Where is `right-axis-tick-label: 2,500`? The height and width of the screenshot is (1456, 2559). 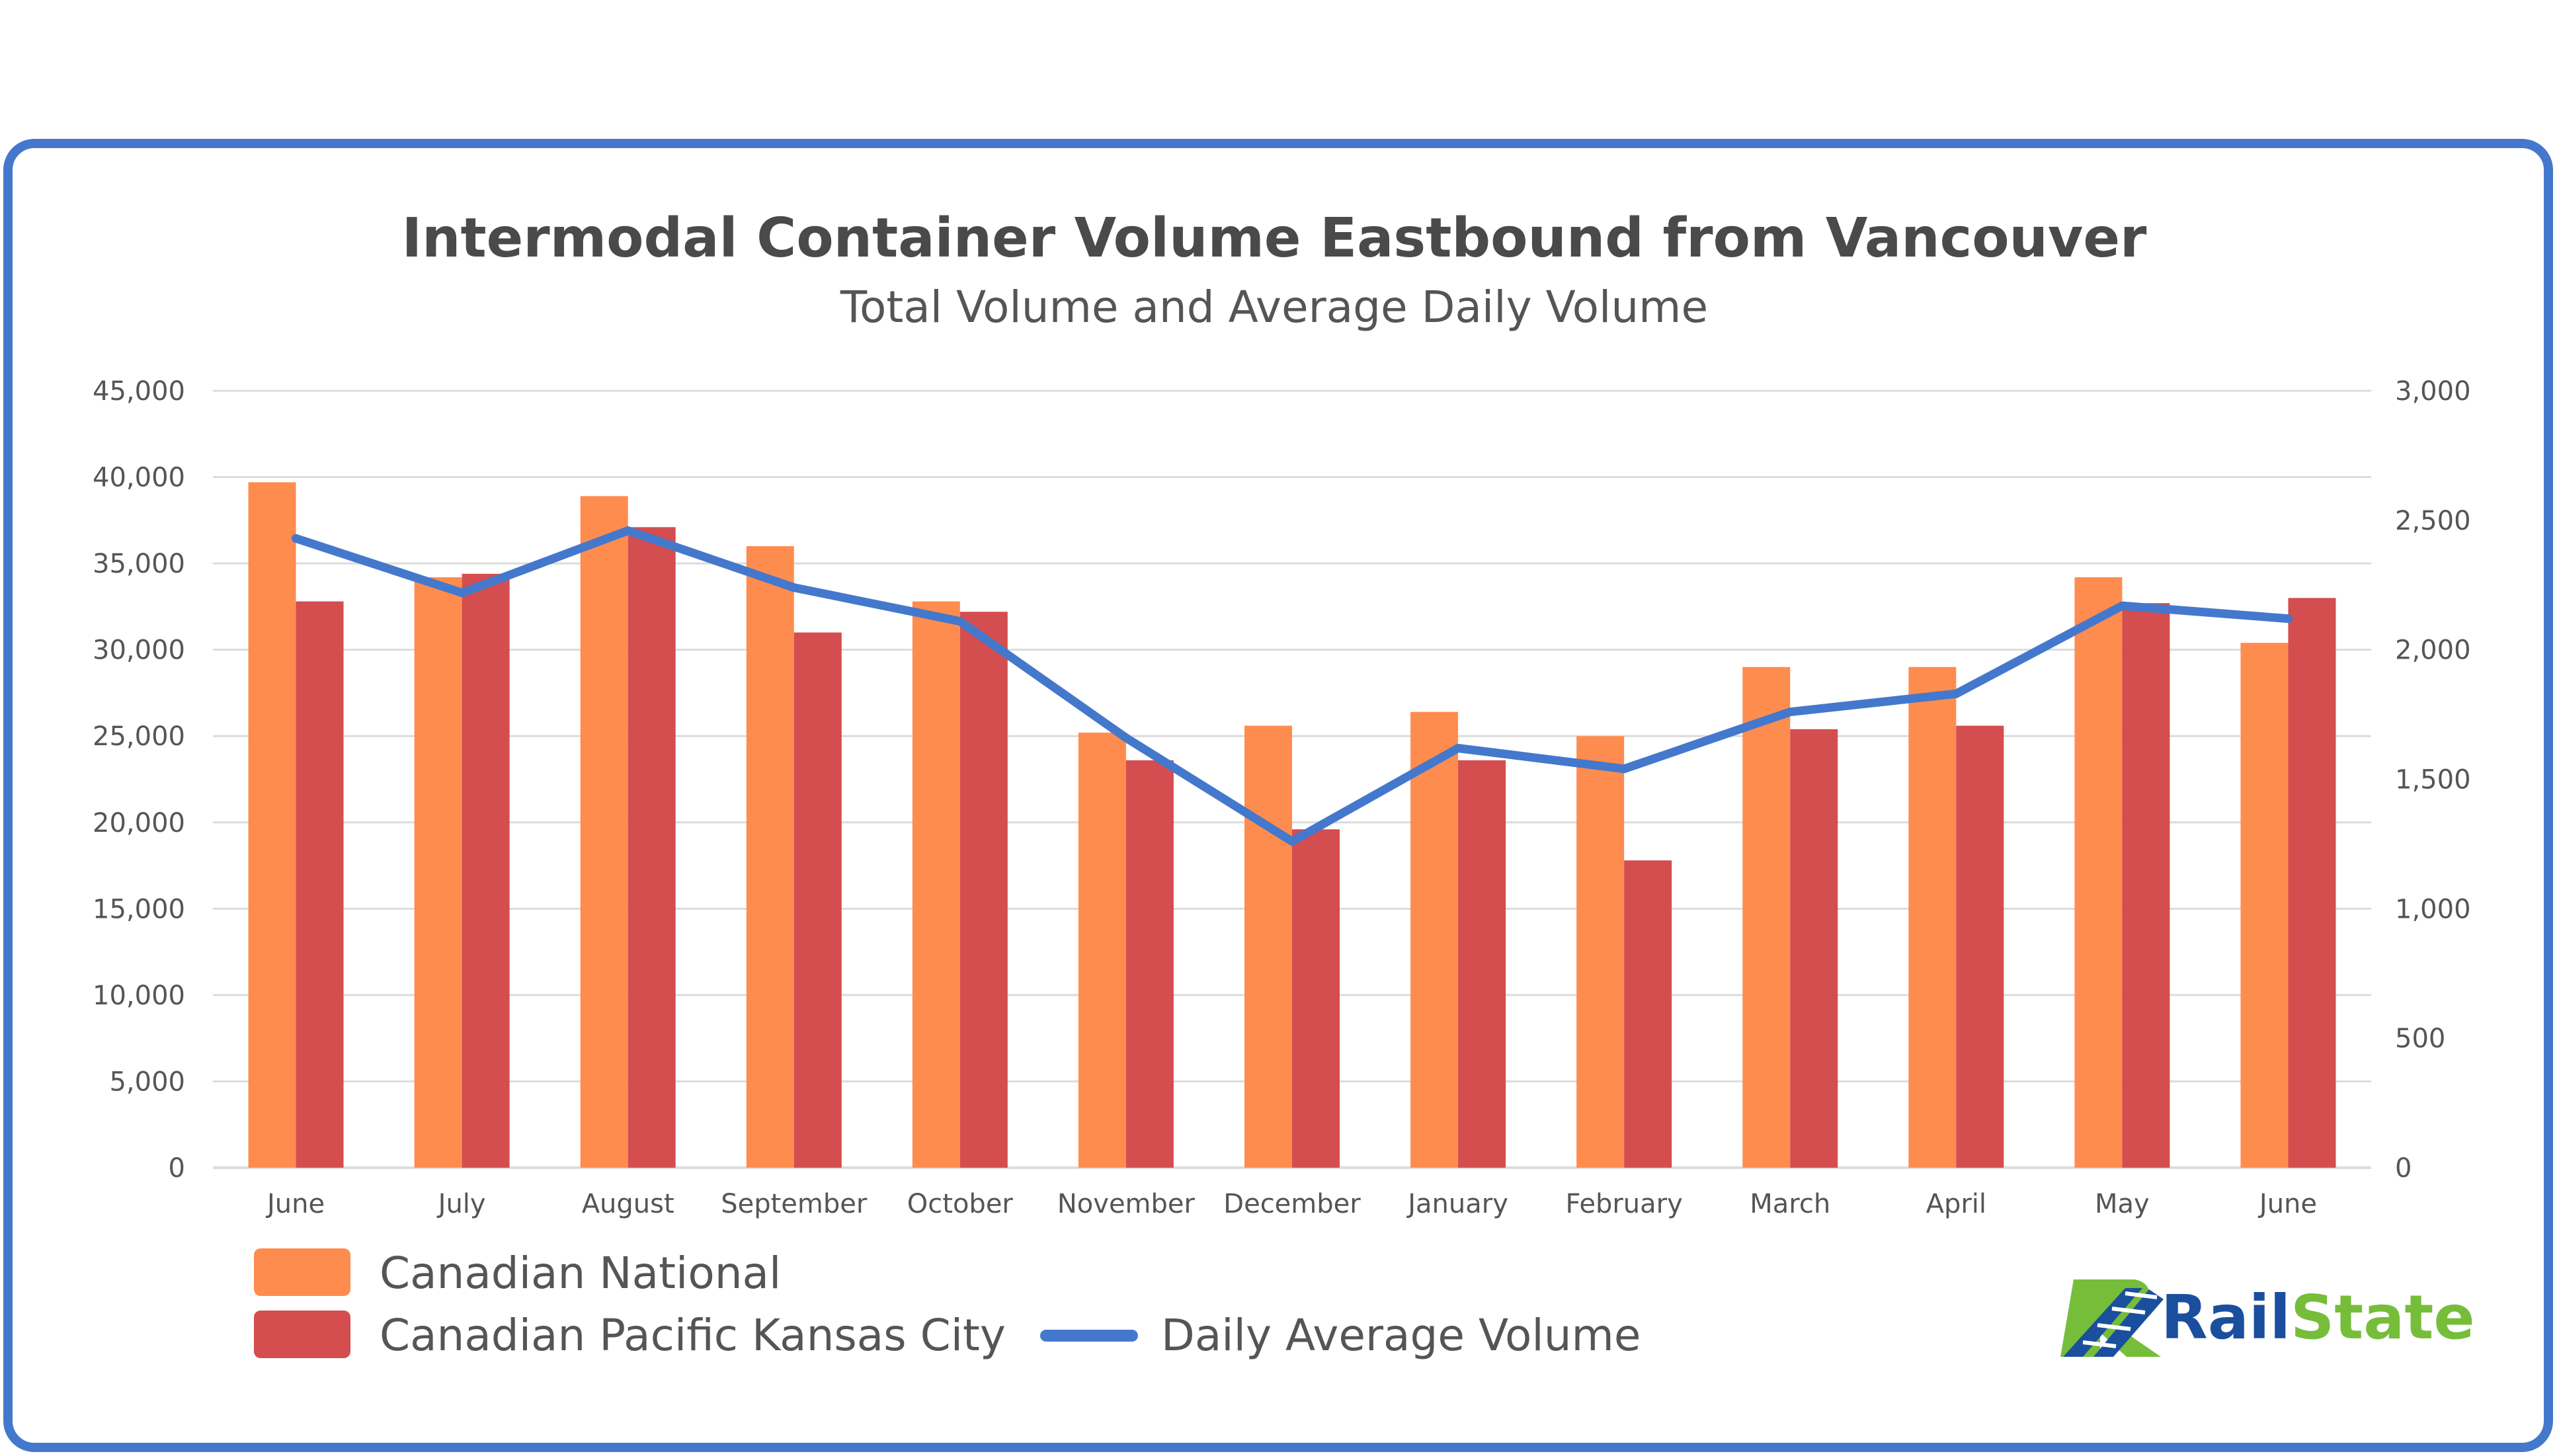 right-axis-tick-label: 2,500 is located at coordinates (2433, 521).